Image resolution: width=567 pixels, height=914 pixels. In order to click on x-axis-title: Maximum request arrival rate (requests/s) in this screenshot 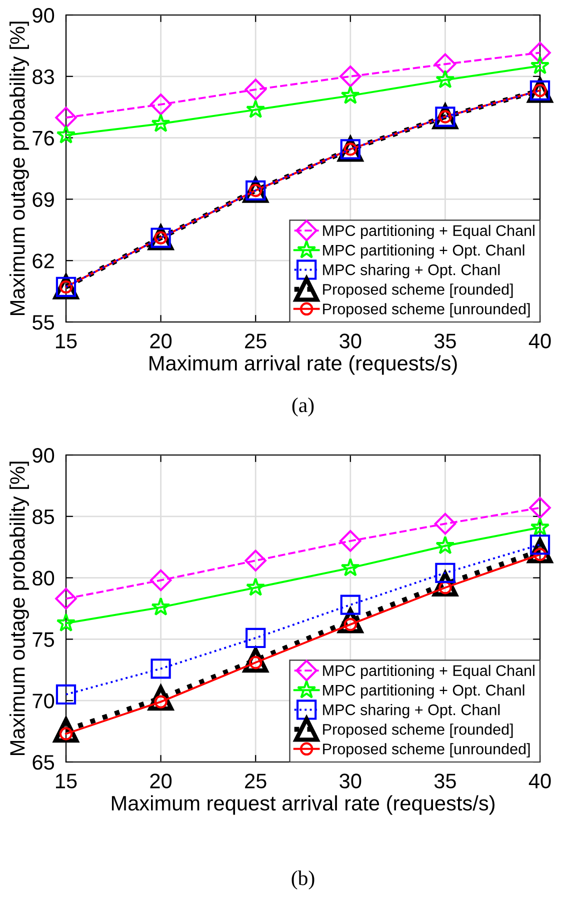, I will do `click(303, 805)`.